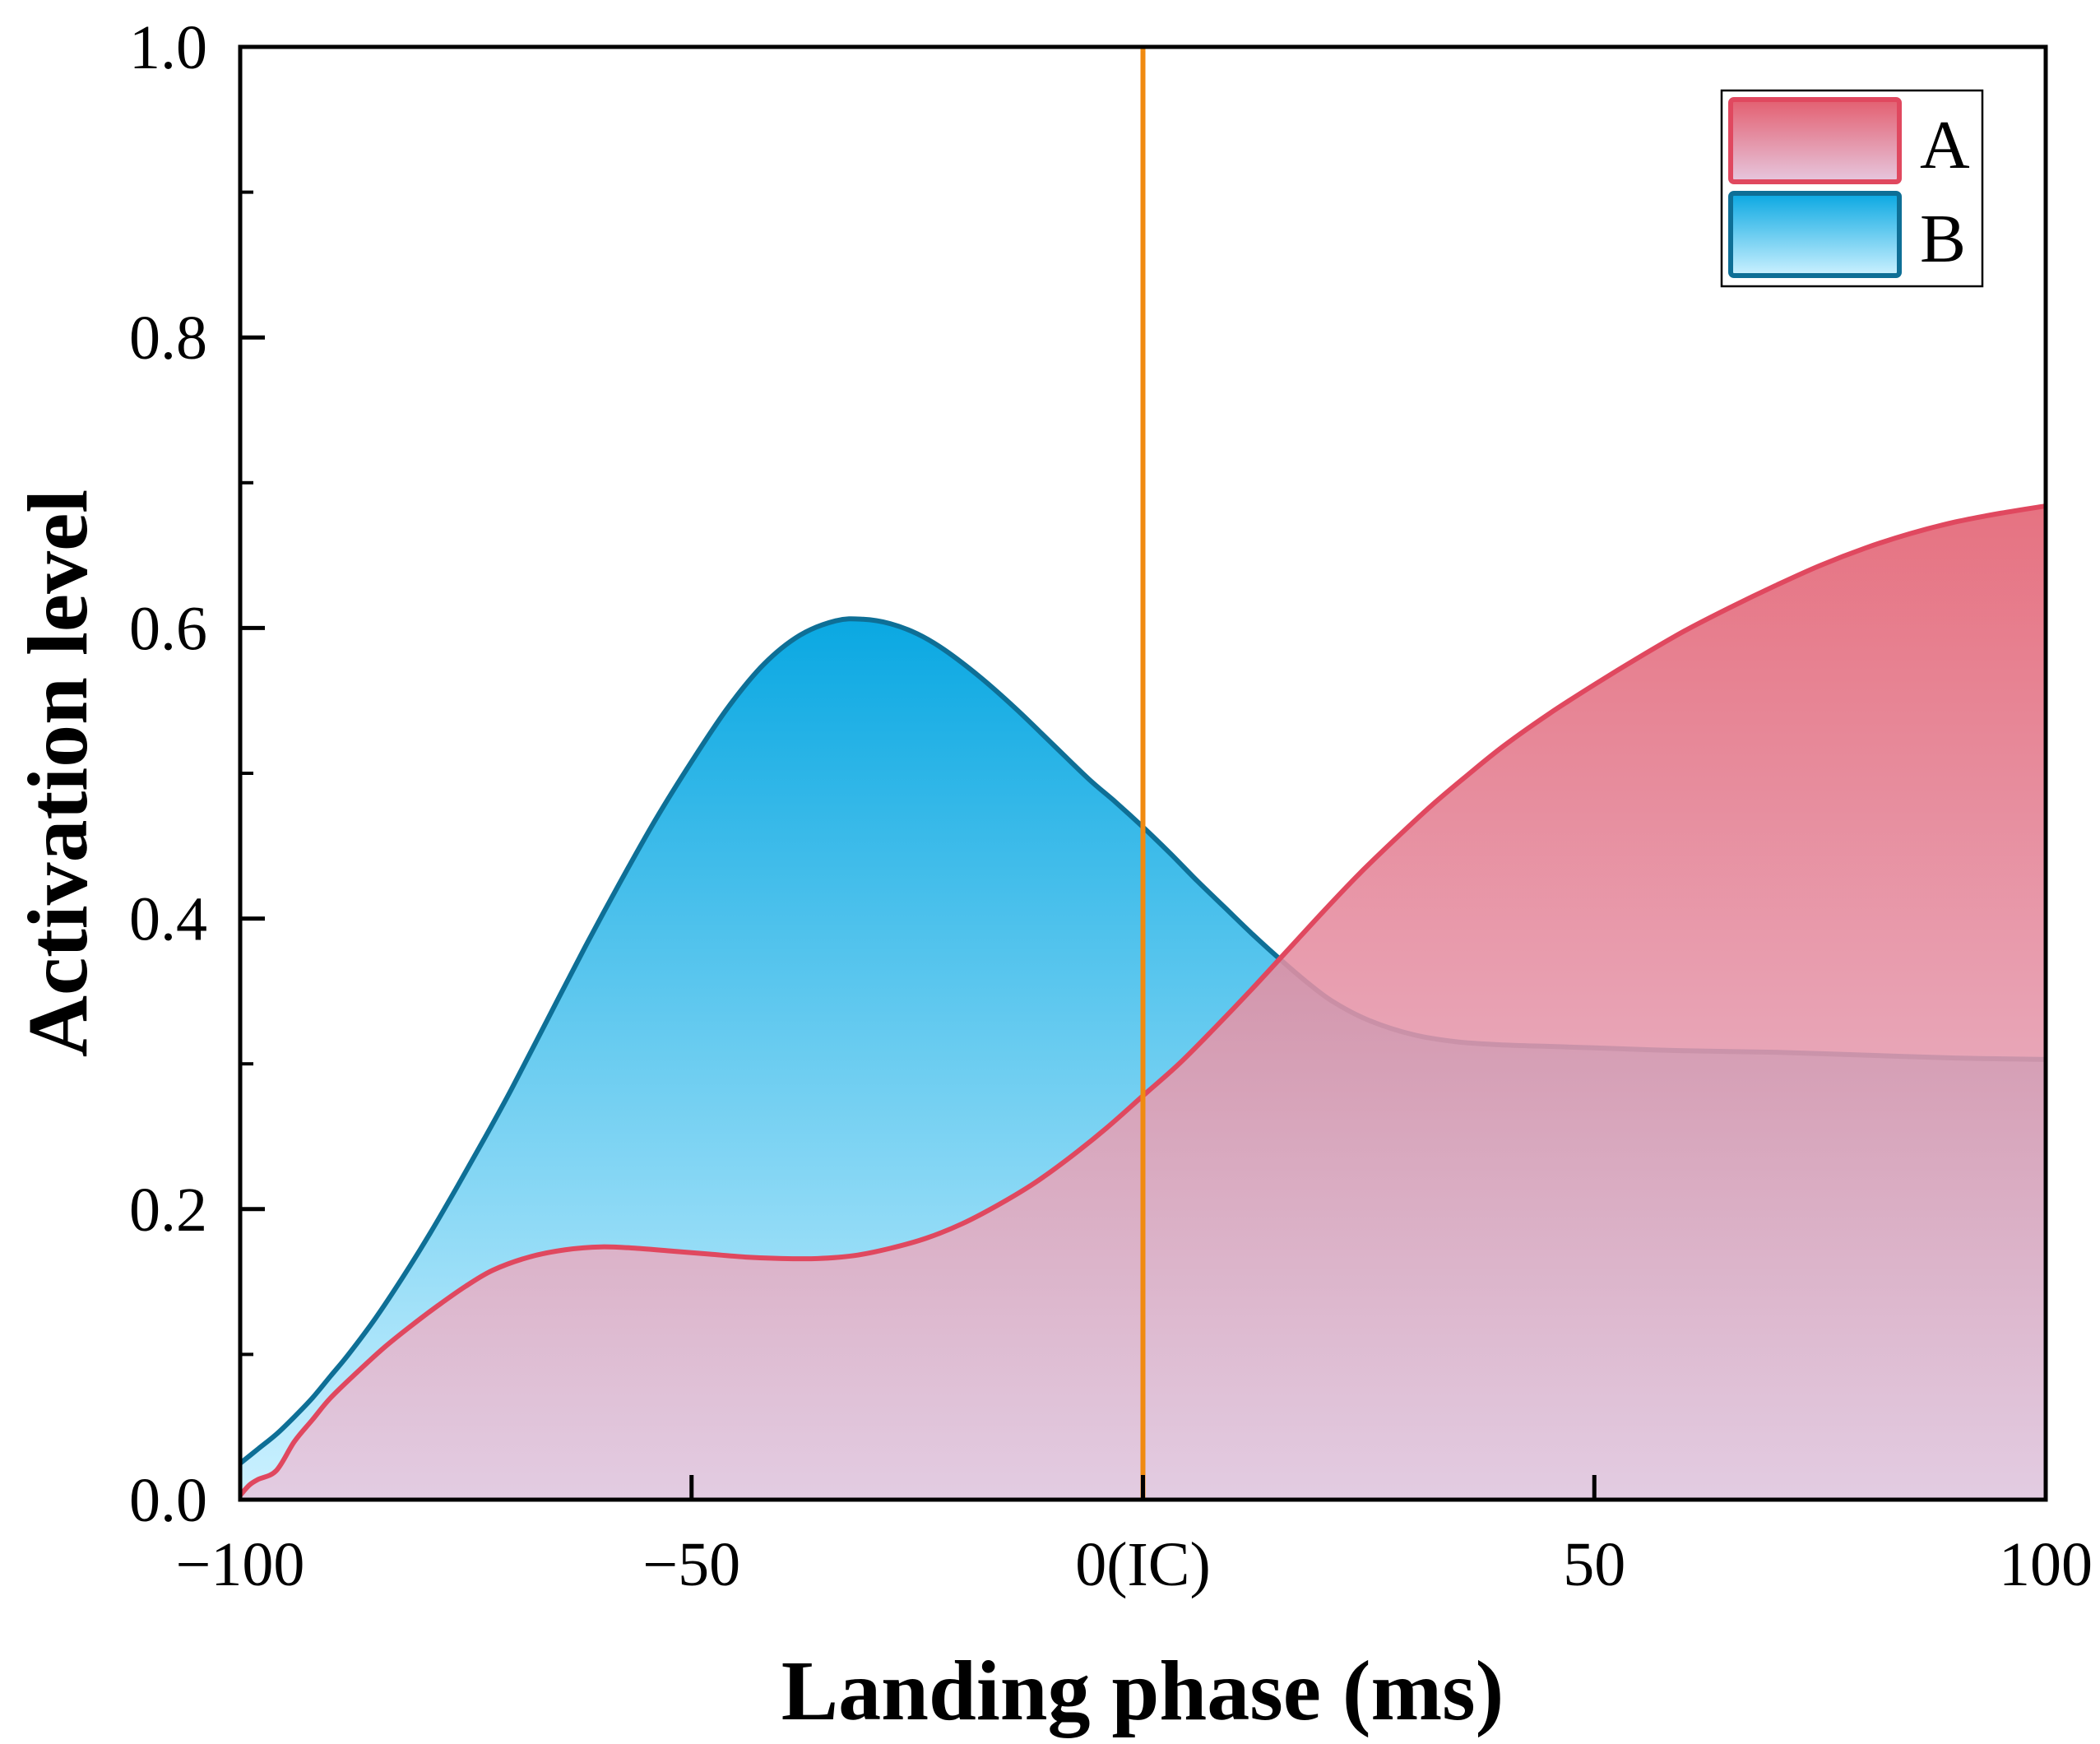 The height and width of the screenshot is (1744, 2100). What do you see at coordinates (168, 338) in the screenshot?
I see `y-tick-label: 0.8` at bounding box center [168, 338].